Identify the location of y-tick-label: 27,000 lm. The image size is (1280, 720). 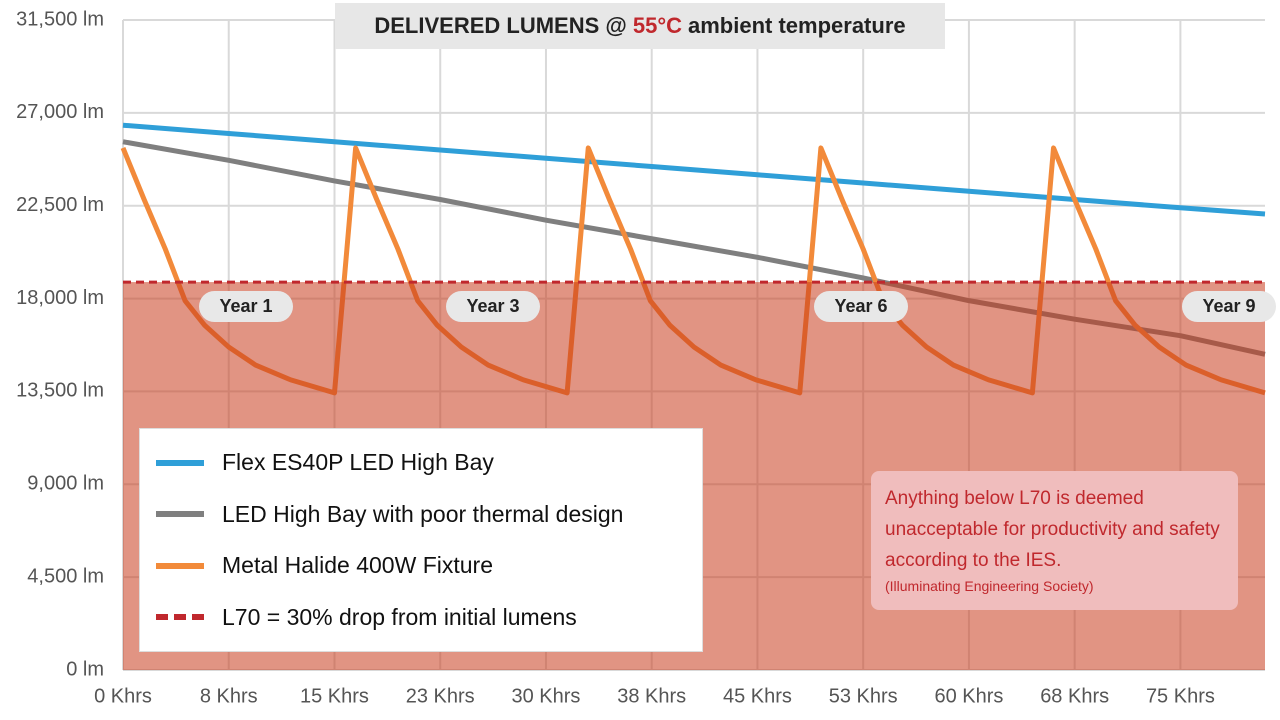
(60, 112).